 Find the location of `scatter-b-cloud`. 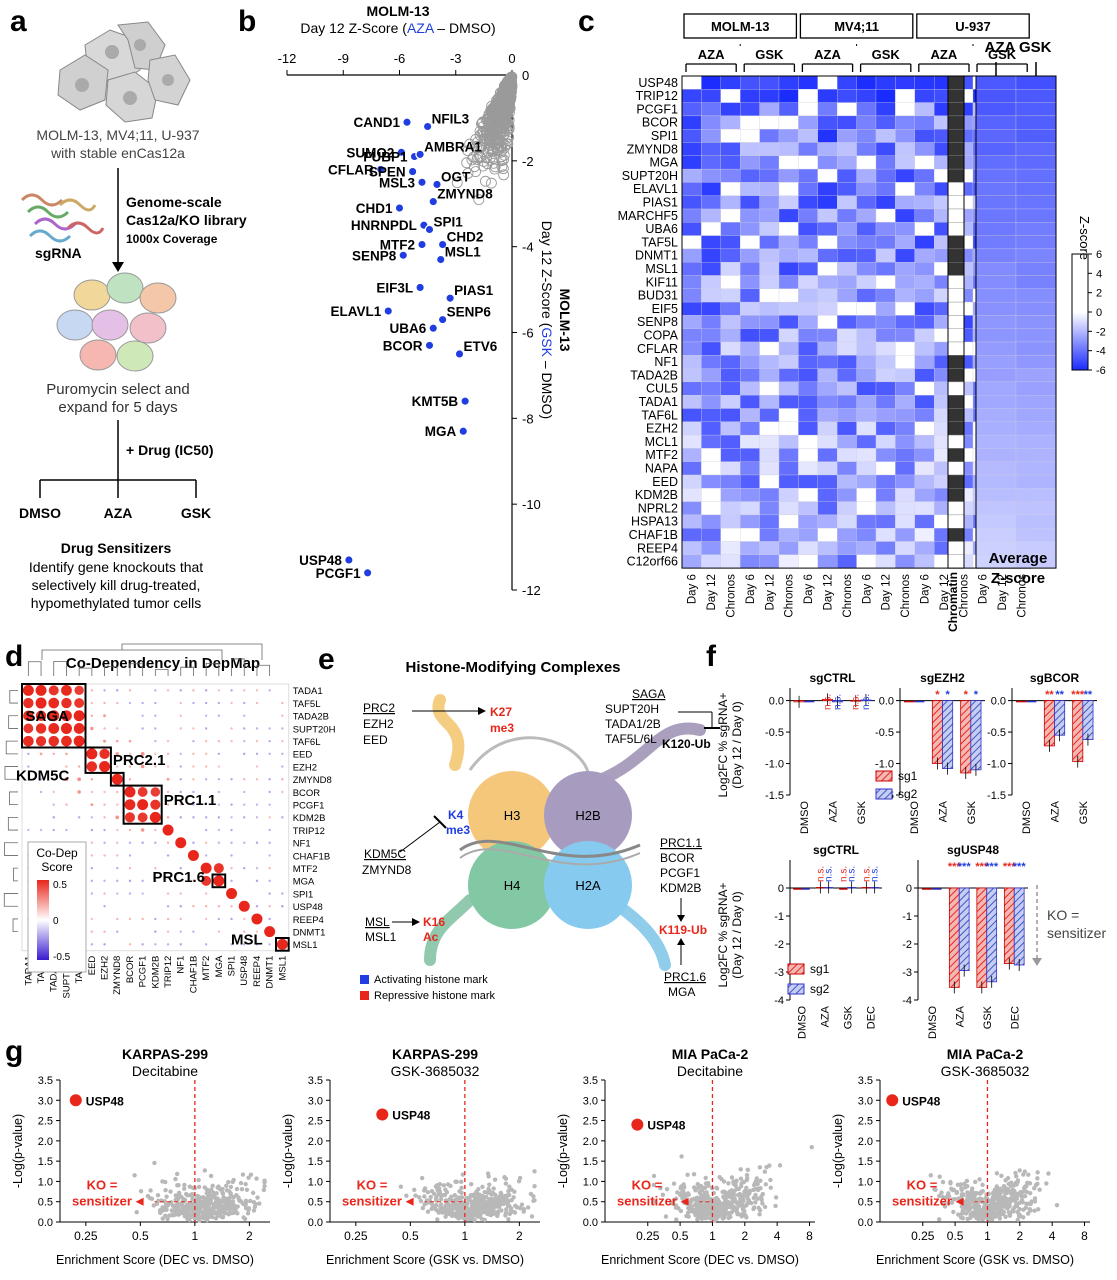

scatter-b-cloud is located at coordinates (484, 138).